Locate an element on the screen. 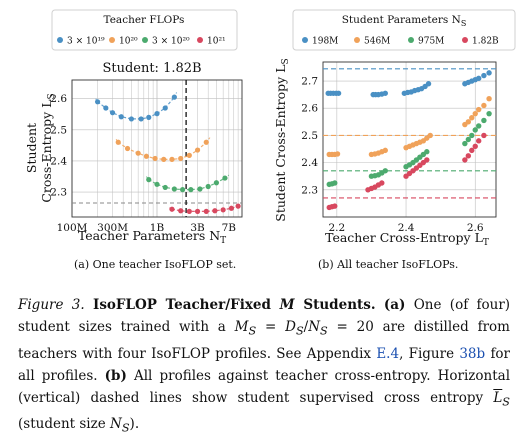  right-legend-label-2: 975M is located at coordinates (431, 42).